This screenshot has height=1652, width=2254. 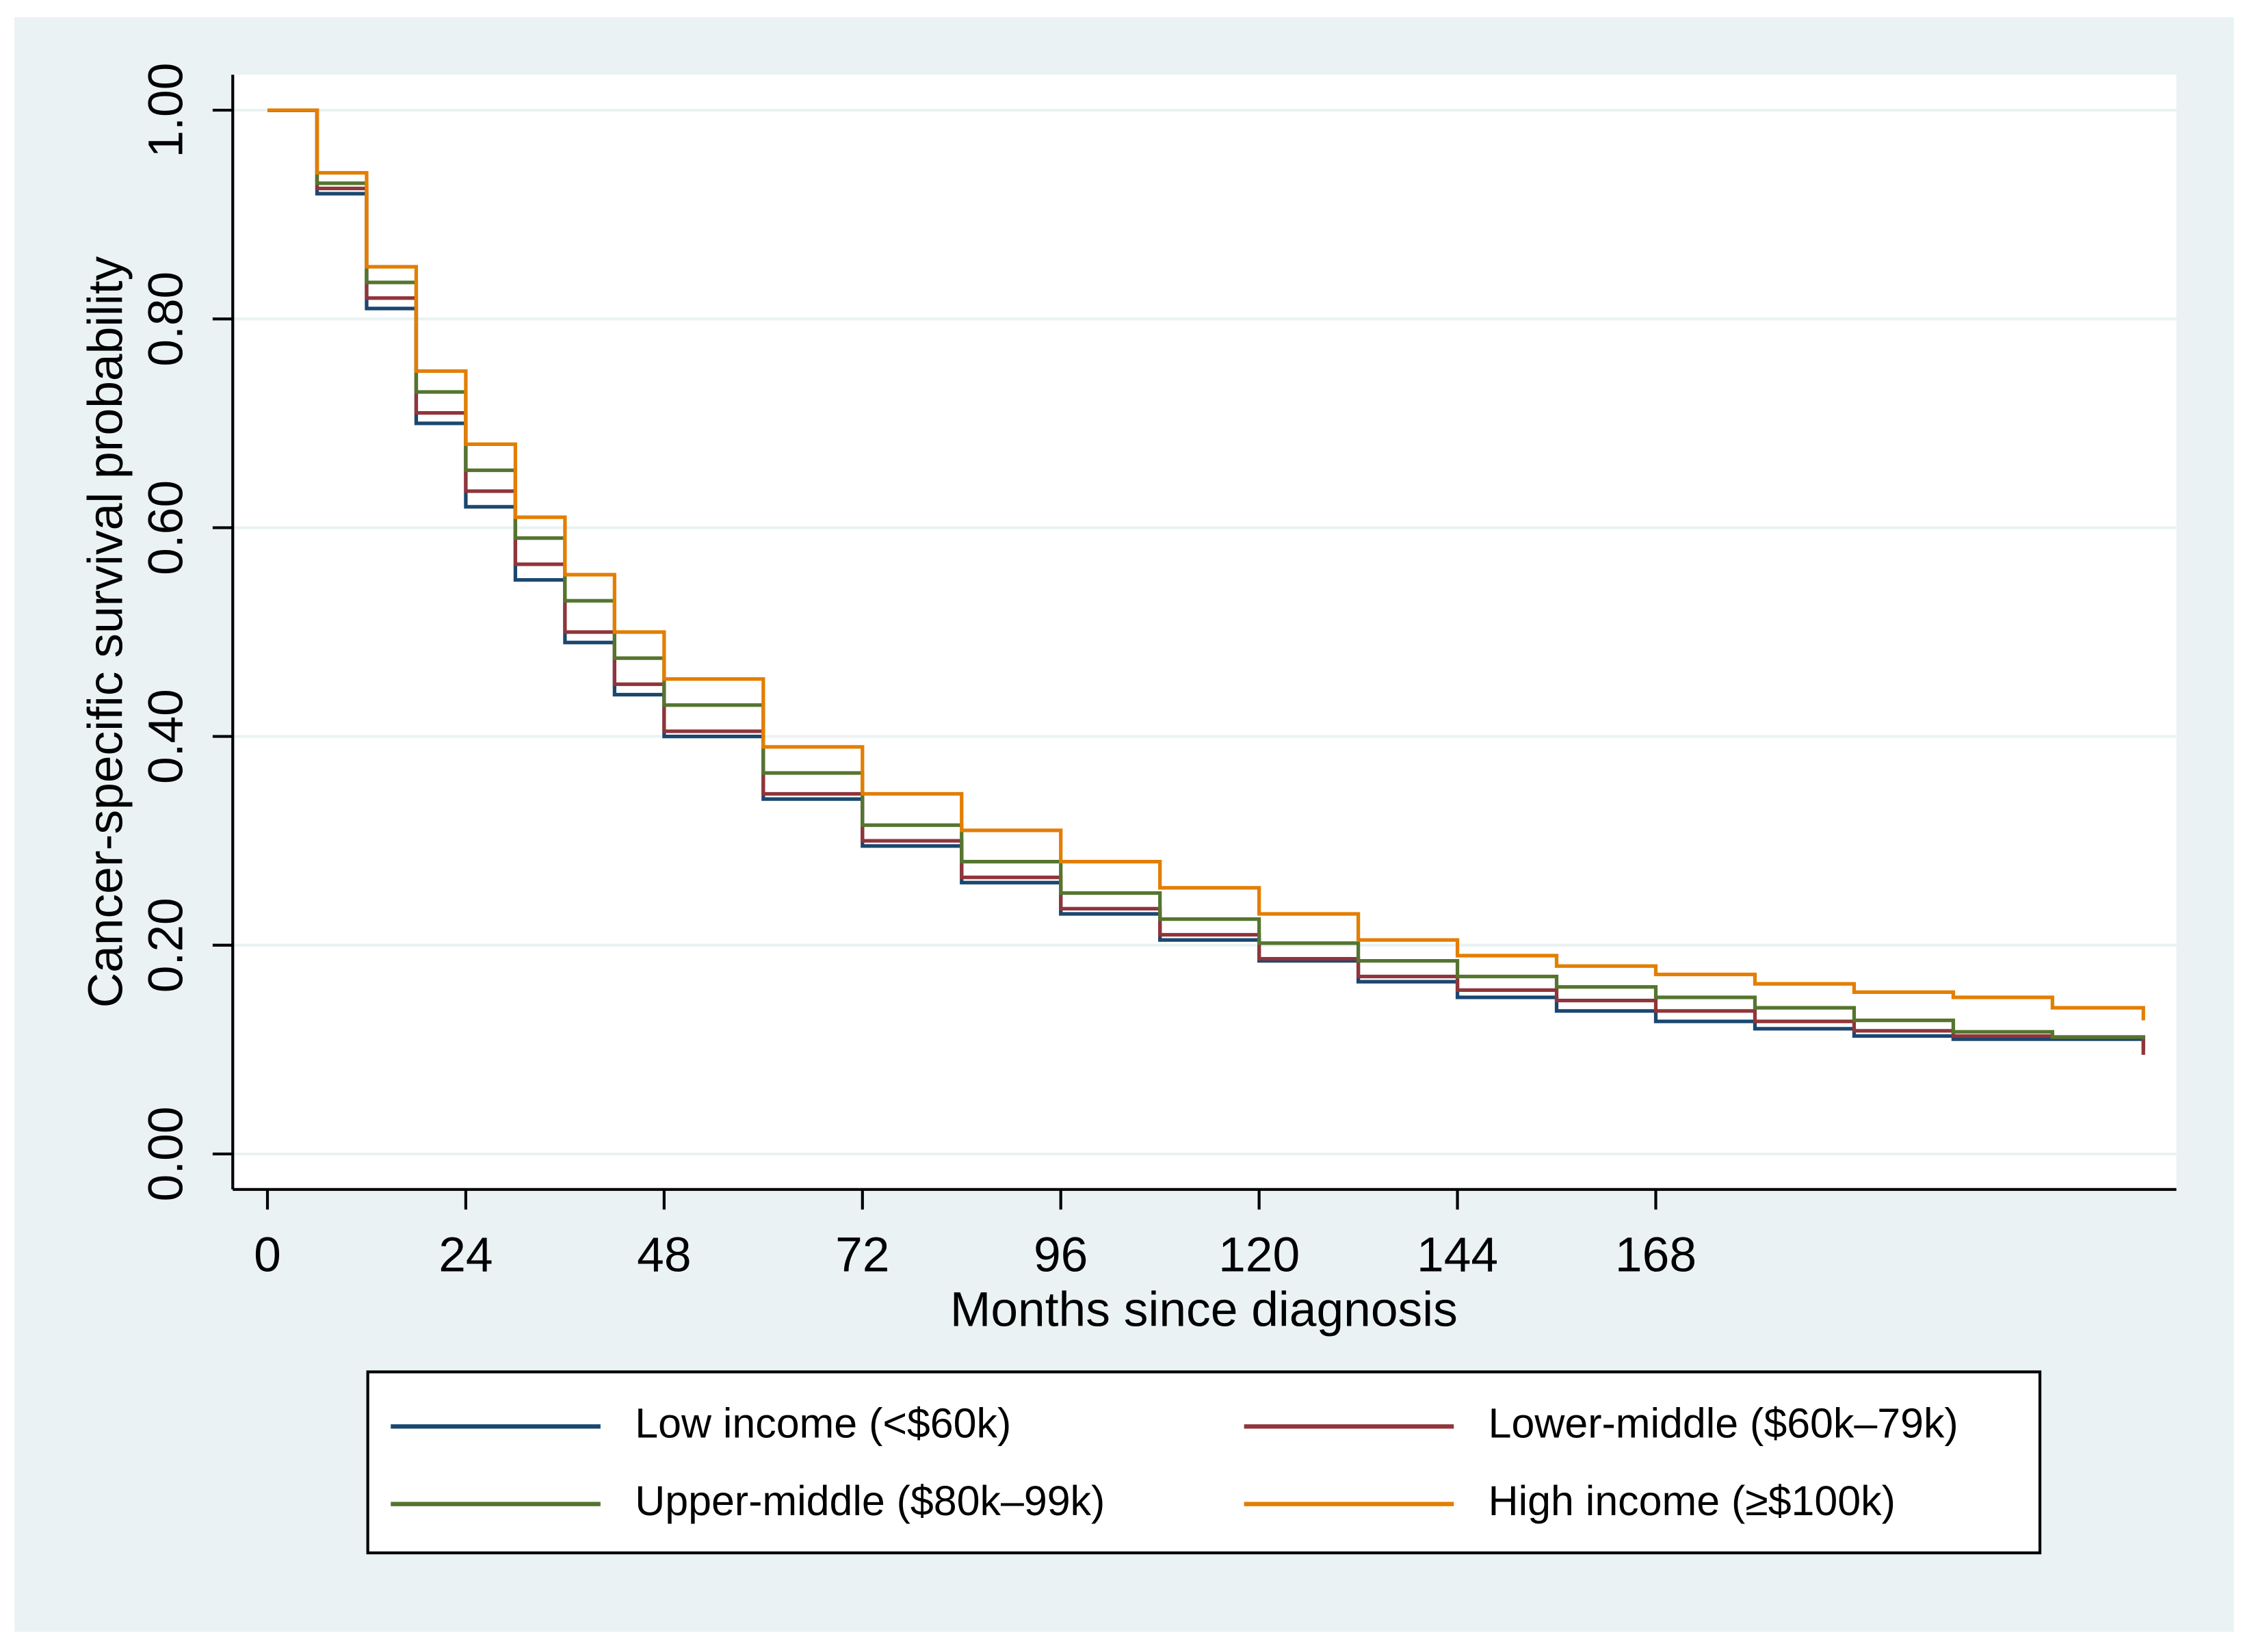 What do you see at coordinates (267, 1254) in the screenshot?
I see `x-tick-label: 0` at bounding box center [267, 1254].